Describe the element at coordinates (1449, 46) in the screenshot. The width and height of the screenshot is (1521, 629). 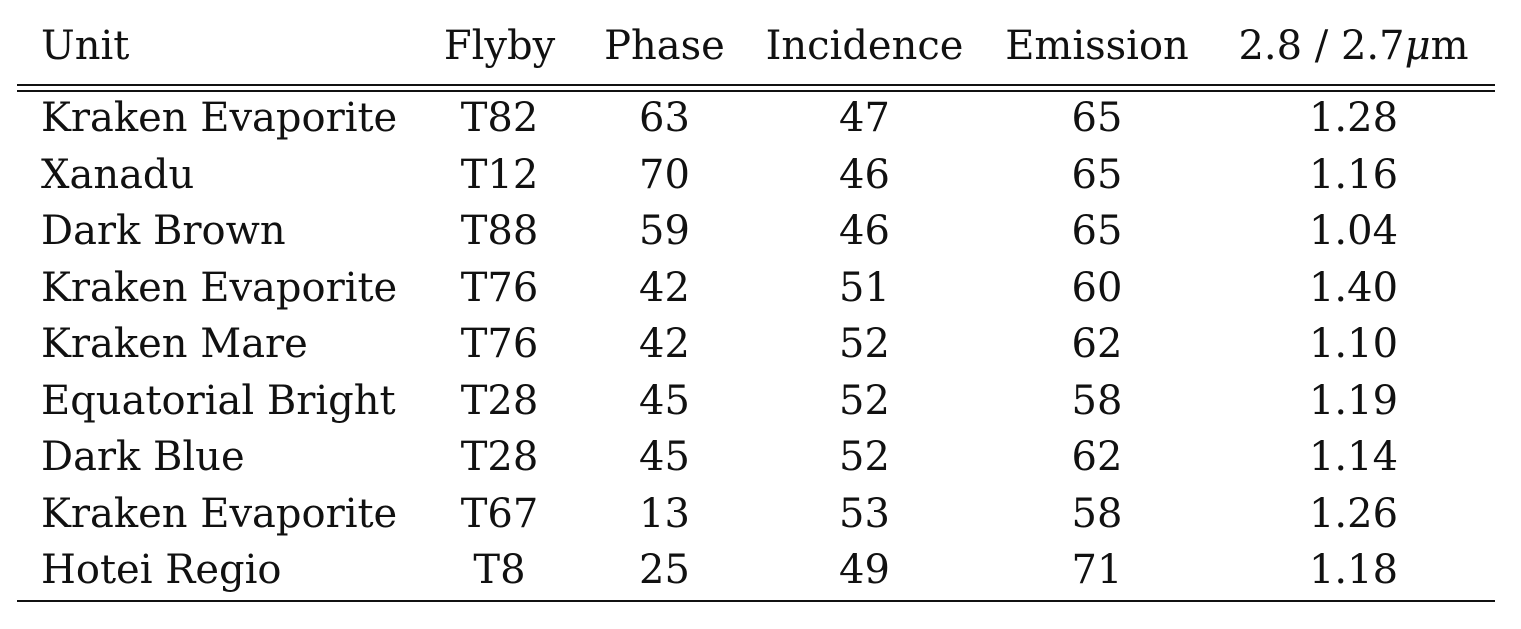
I see `header-ratio-suffix: m` at that location.